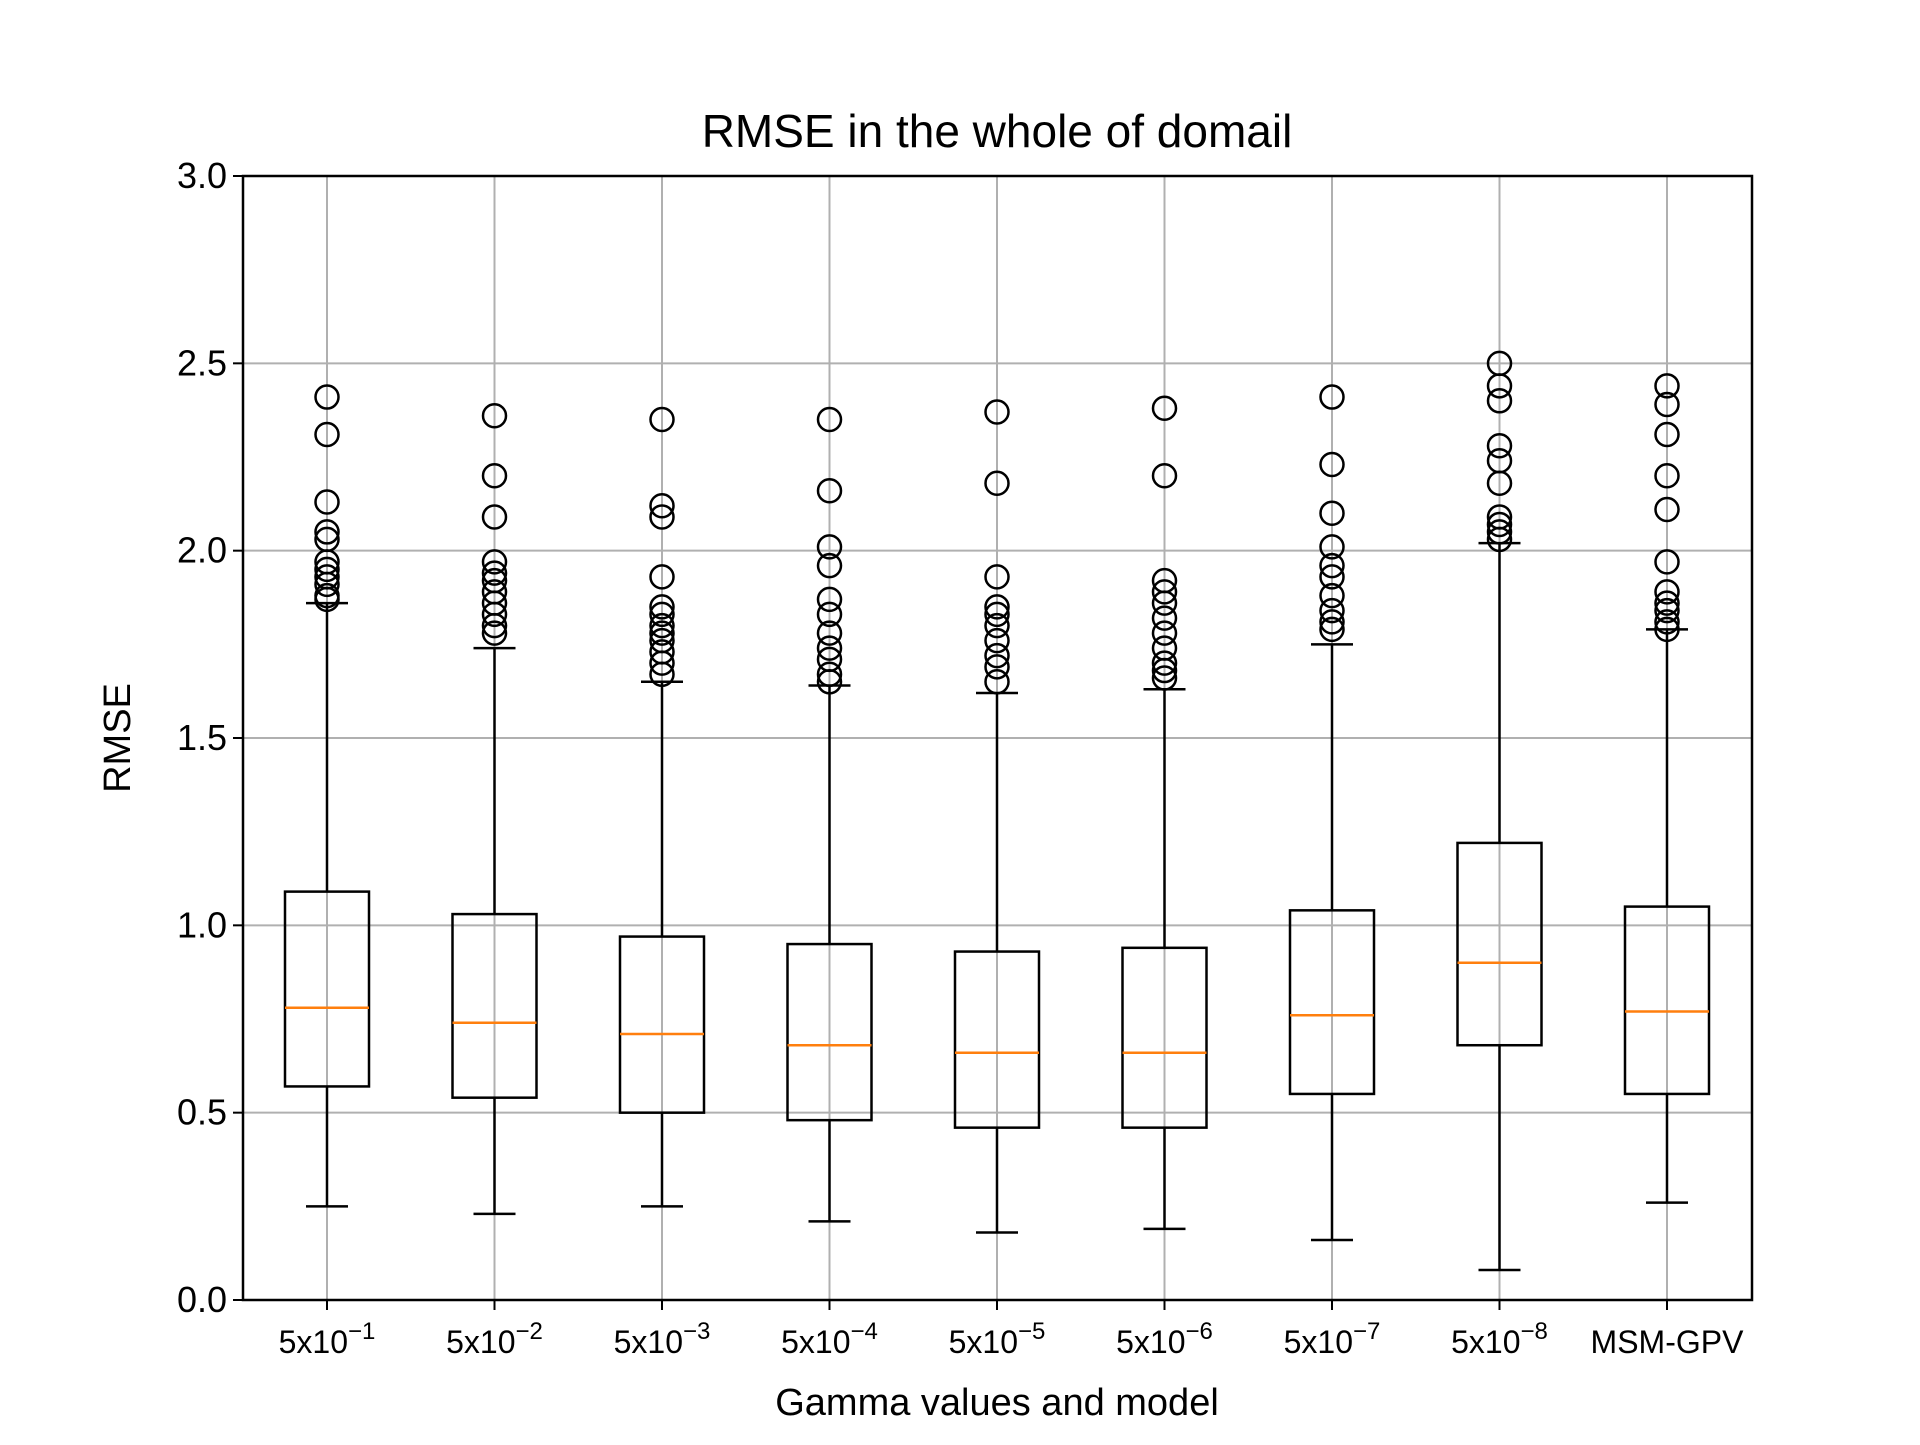 Image resolution: width=1920 pixels, height=1445 pixels. What do you see at coordinates (1668, 1342) in the screenshot?
I see `x-tick-label-base: MSM-GPV` at bounding box center [1668, 1342].